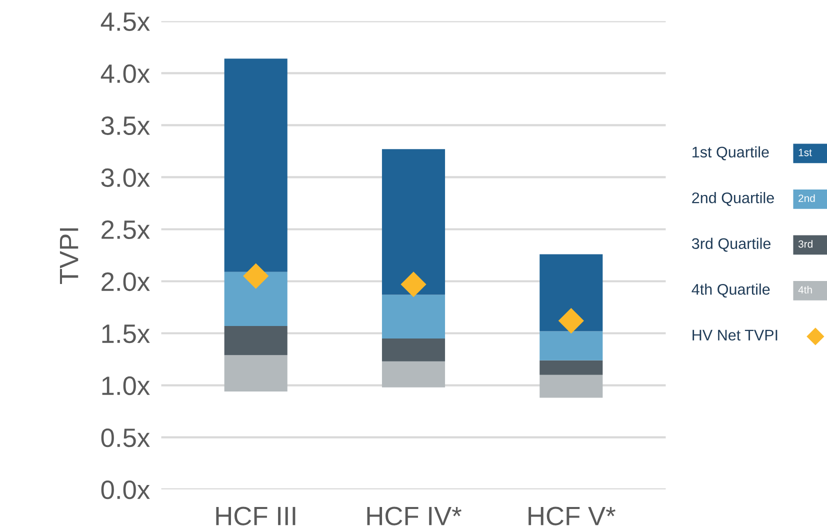 This screenshot has height=529, width=827. I want to click on y-tick-label: 2.5x, so click(126, 230).